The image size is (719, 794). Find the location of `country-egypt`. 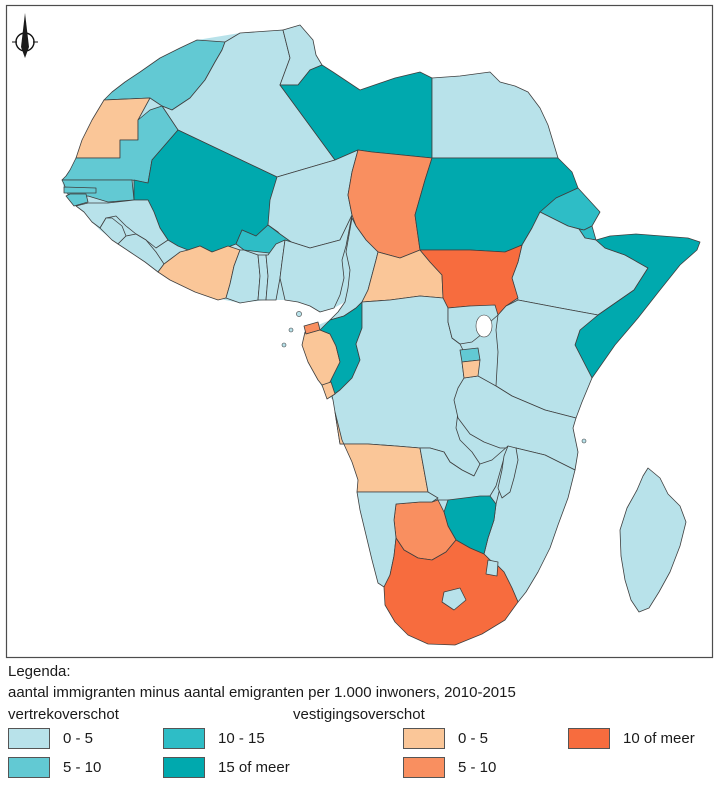

country-egypt is located at coordinates (495, 115).